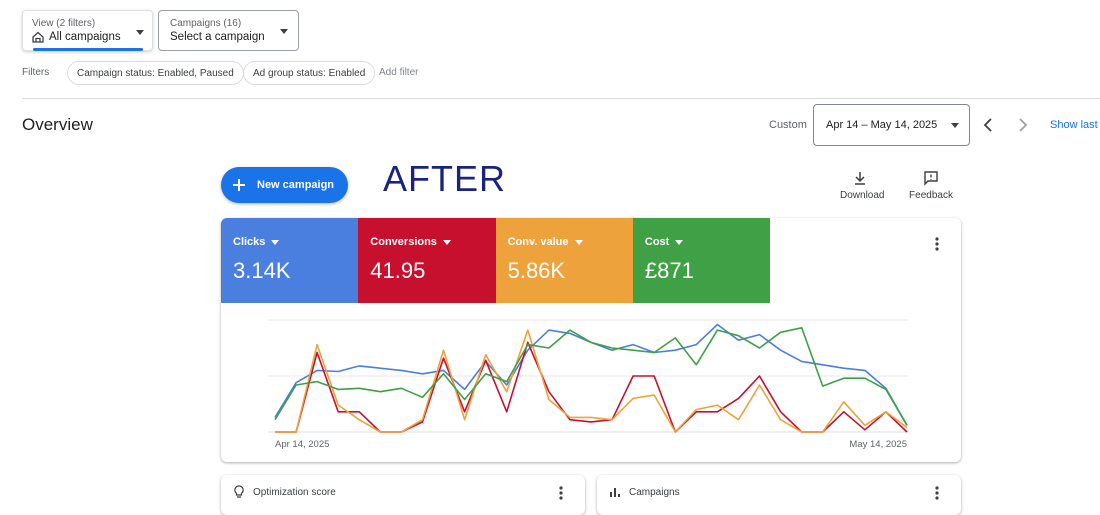  I want to click on date-range-picker: Apr 14 – May 14, 2025, so click(891, 125).